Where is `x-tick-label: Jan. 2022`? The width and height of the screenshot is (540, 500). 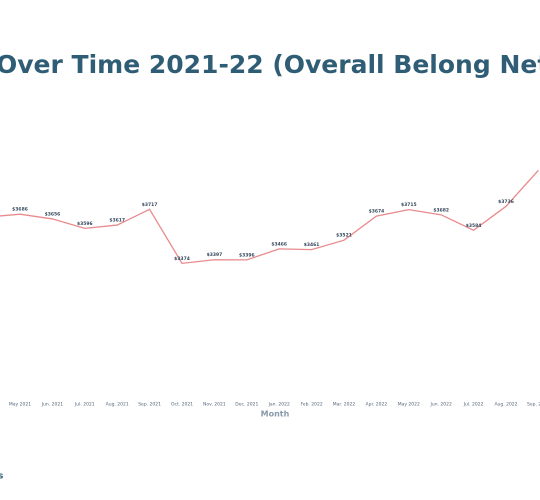 x-tick-label: Jan. 2022 is located at coordinates (279, 405).